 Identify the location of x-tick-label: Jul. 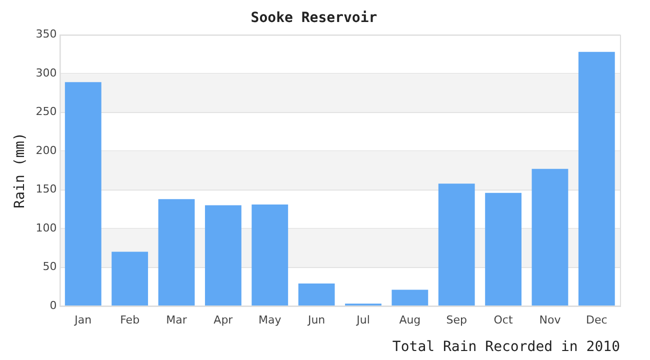
(363, 319).